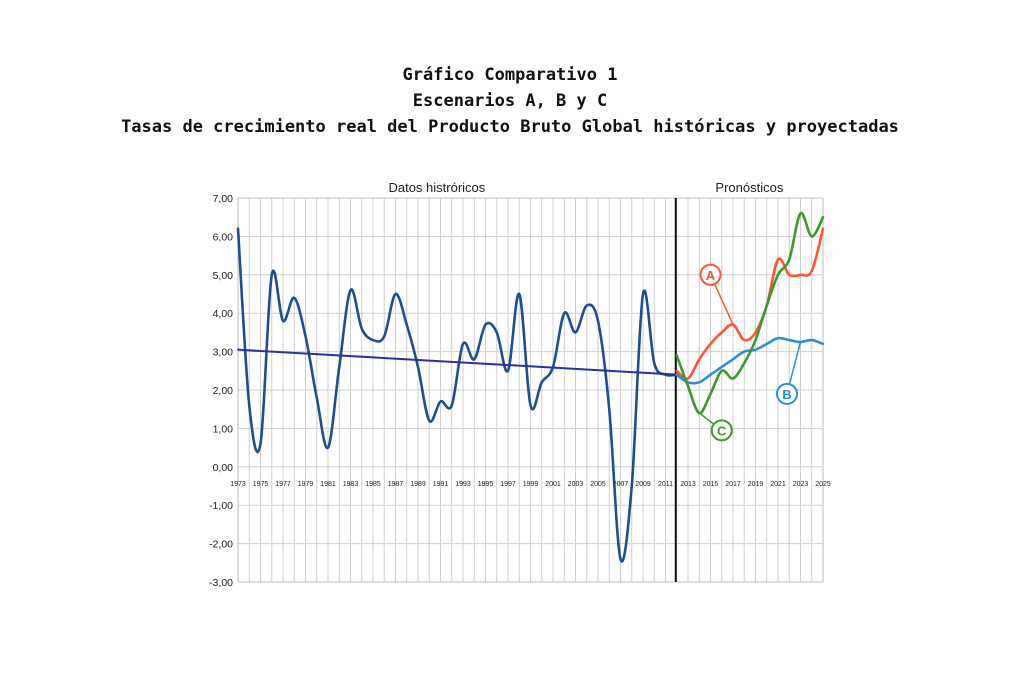 Image resolution: width=1020 pixels, height=680 pixels. I want to click on series-line-A, so click(750, 304).